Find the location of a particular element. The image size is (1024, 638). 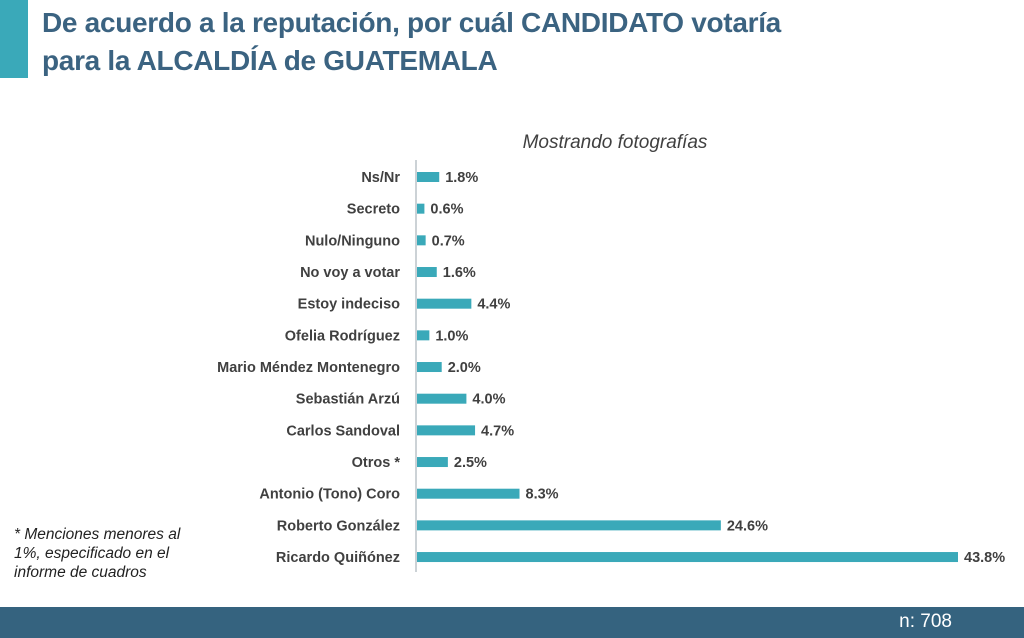

chart-subtitle: Mostrando fotografías is located at coordinates (615, 142).